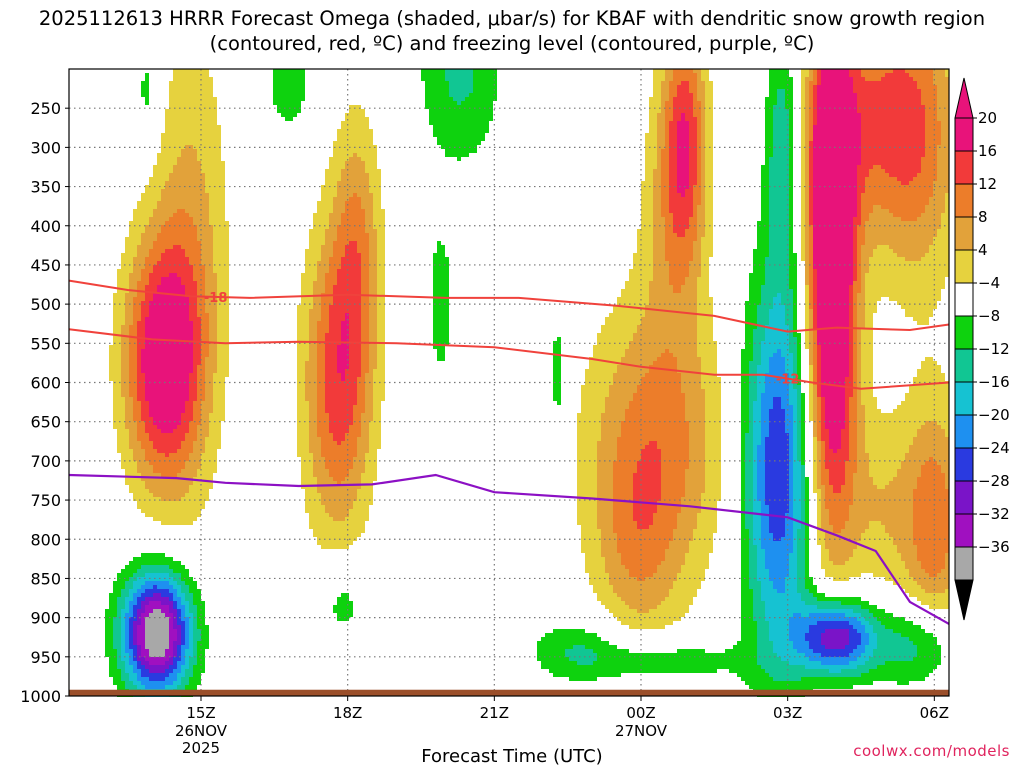  I want to click on ground-layer, so click(509, 692).